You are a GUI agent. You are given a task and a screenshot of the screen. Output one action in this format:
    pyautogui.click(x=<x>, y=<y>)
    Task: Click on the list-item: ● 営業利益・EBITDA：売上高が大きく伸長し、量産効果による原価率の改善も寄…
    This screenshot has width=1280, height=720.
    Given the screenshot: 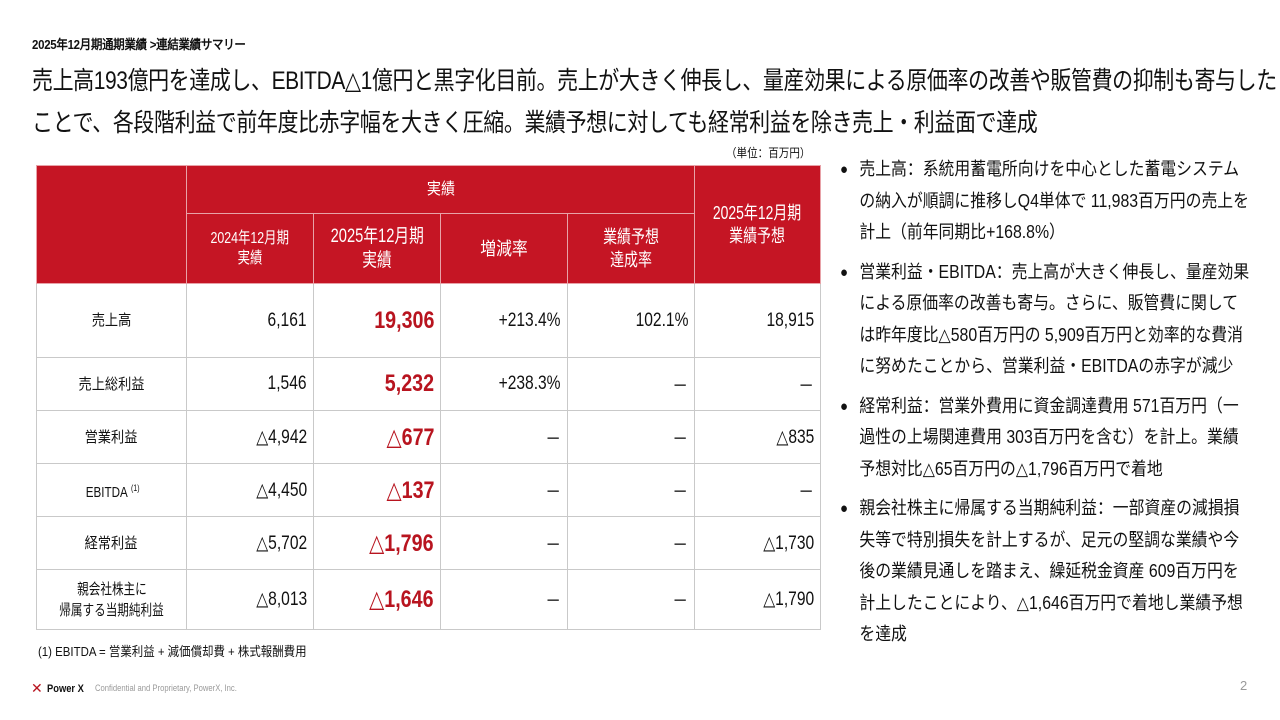 What is the action you would take?
    pyautogui.click(x=1047, y=320)
    